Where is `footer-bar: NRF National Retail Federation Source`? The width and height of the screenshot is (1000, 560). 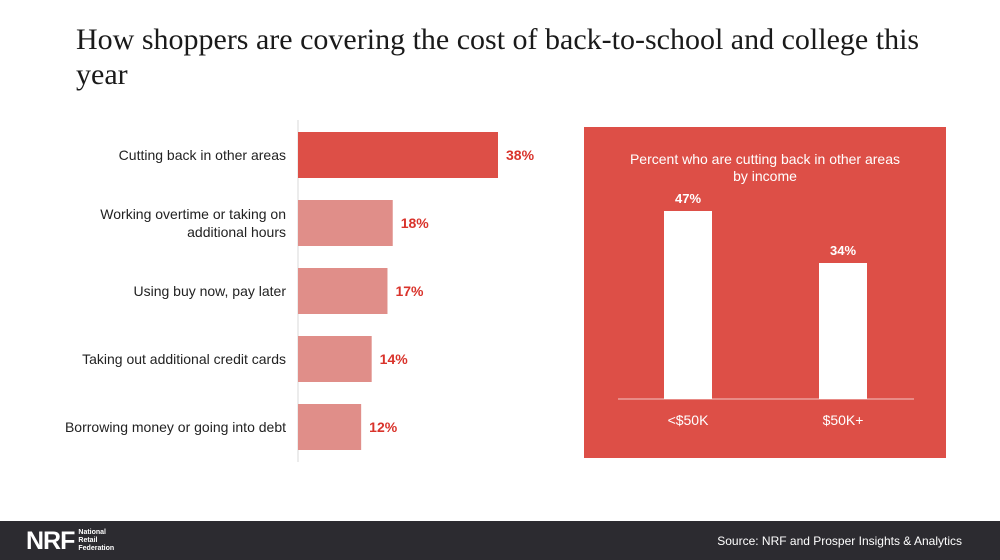 footer-bar: NRF National Retail Federation Source is located at coordinates (500, 540).